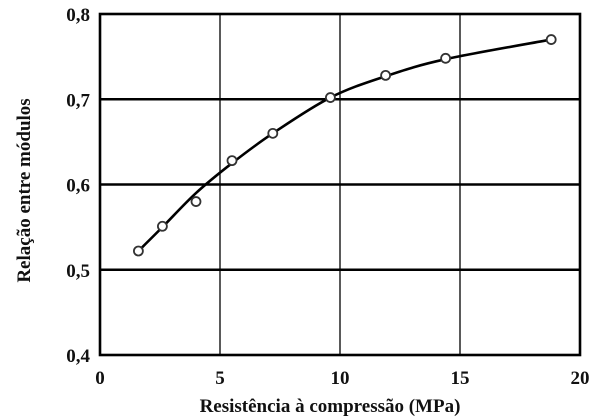  I want to click on x-tick-label: 5, so click(220, 378).